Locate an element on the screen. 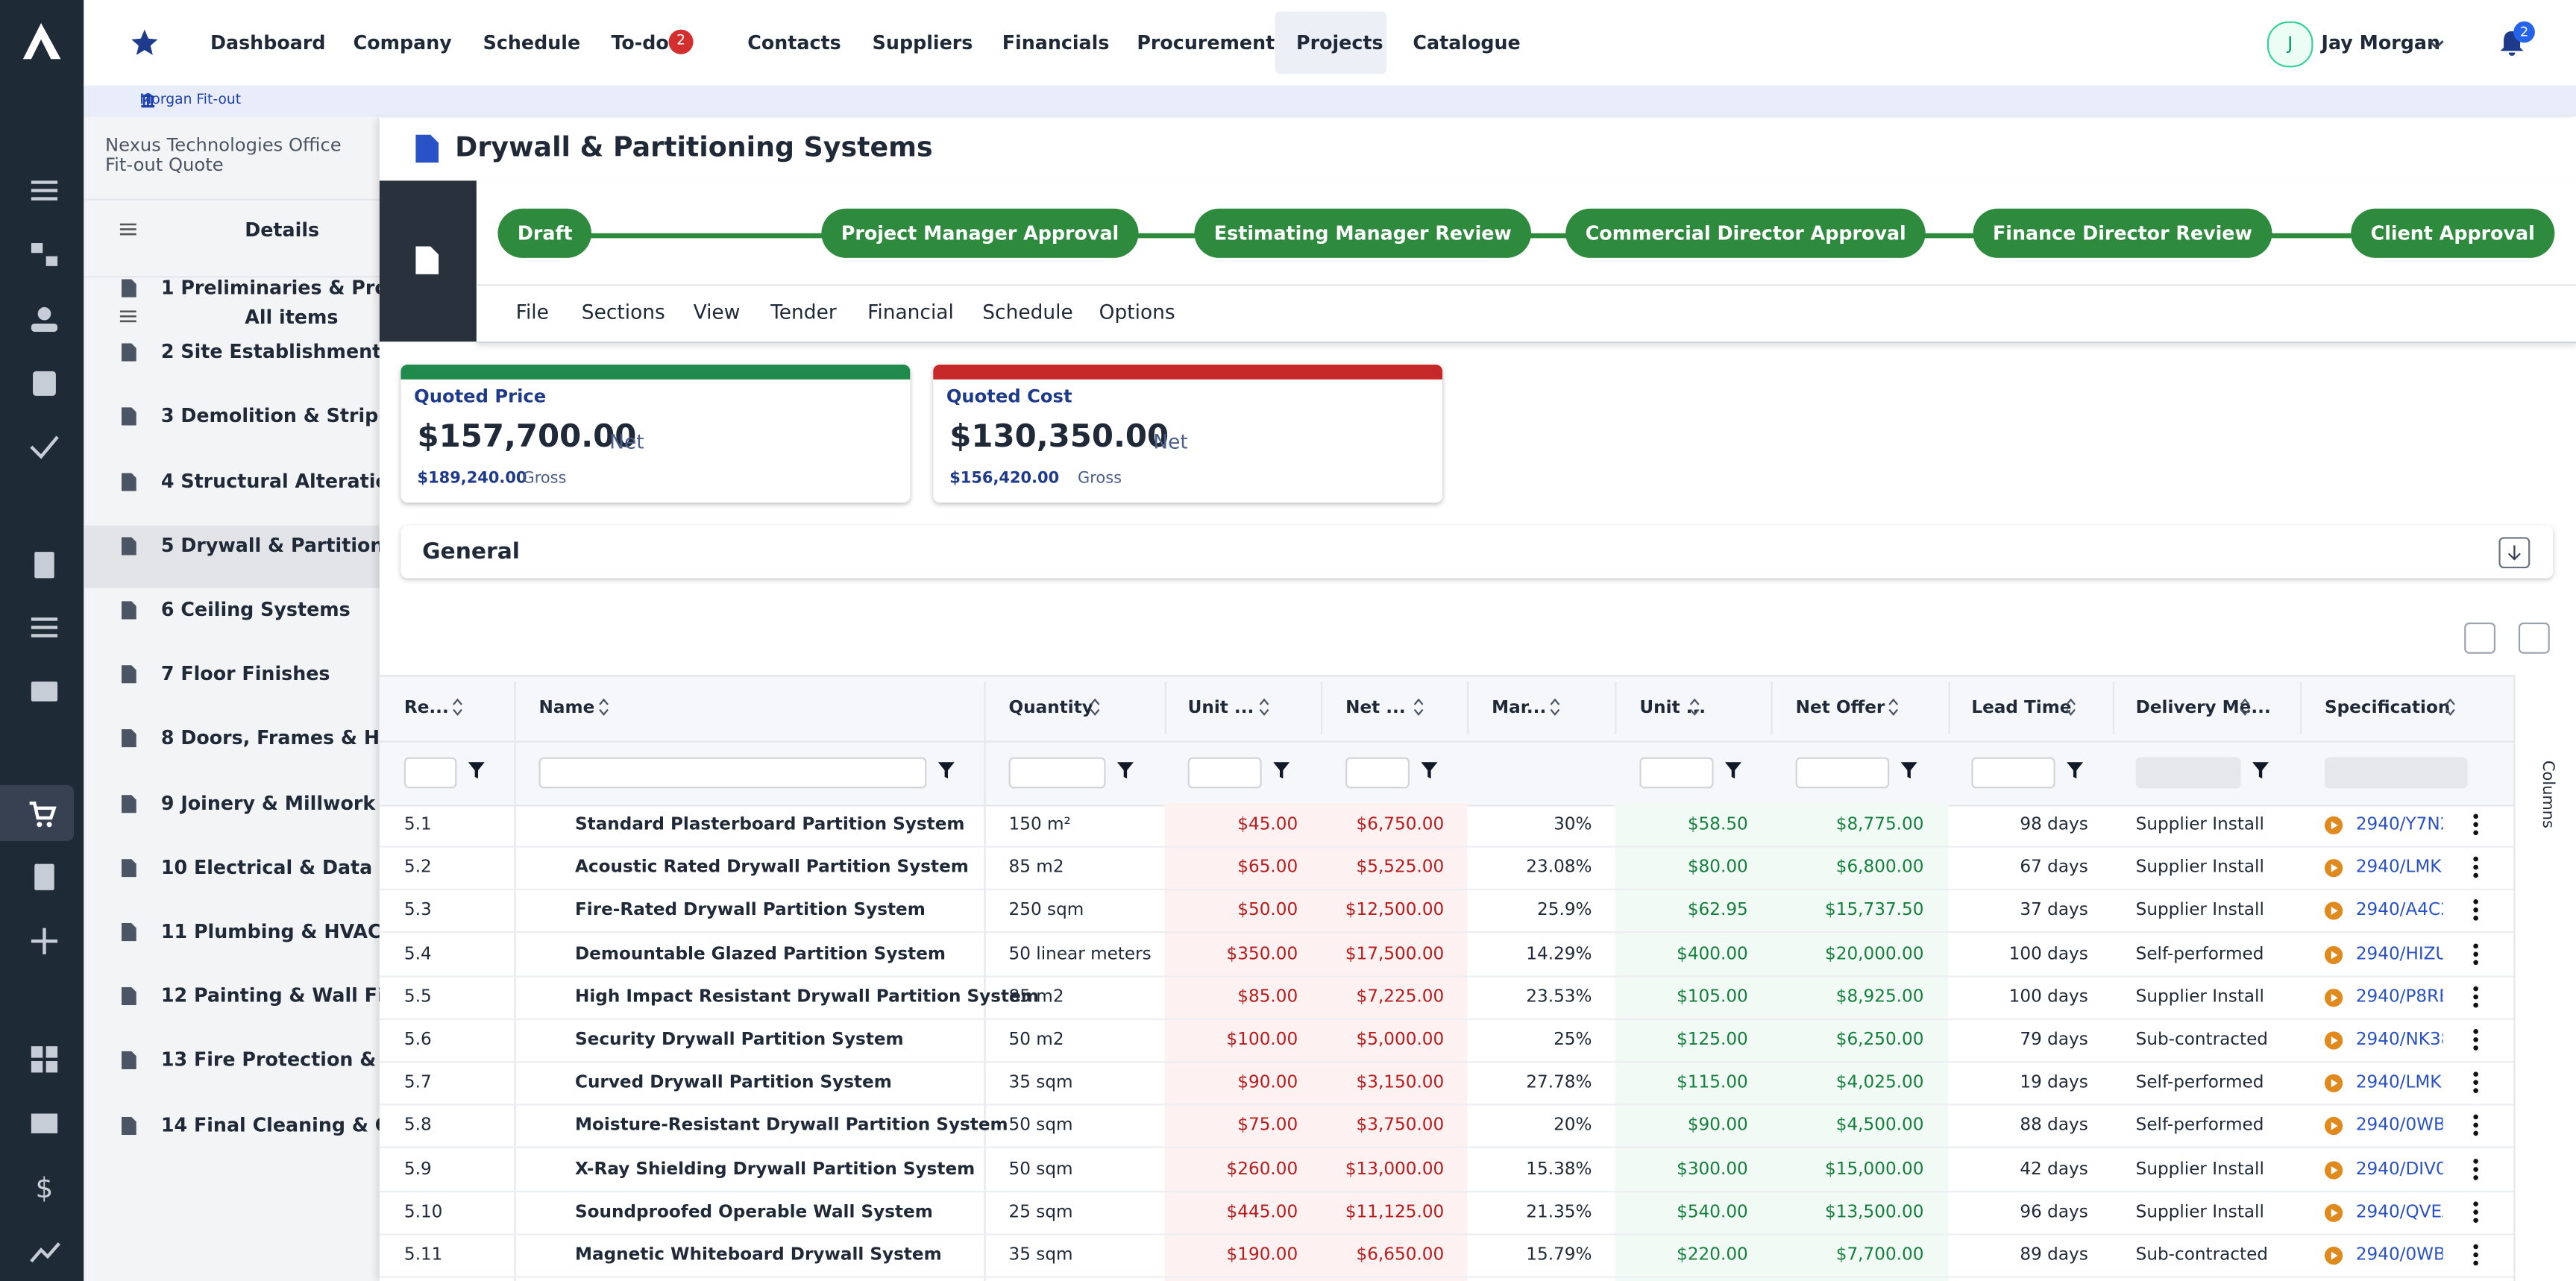  item-name: Fire-Rated Drywall Partition System is located at coordinates (750, 910).